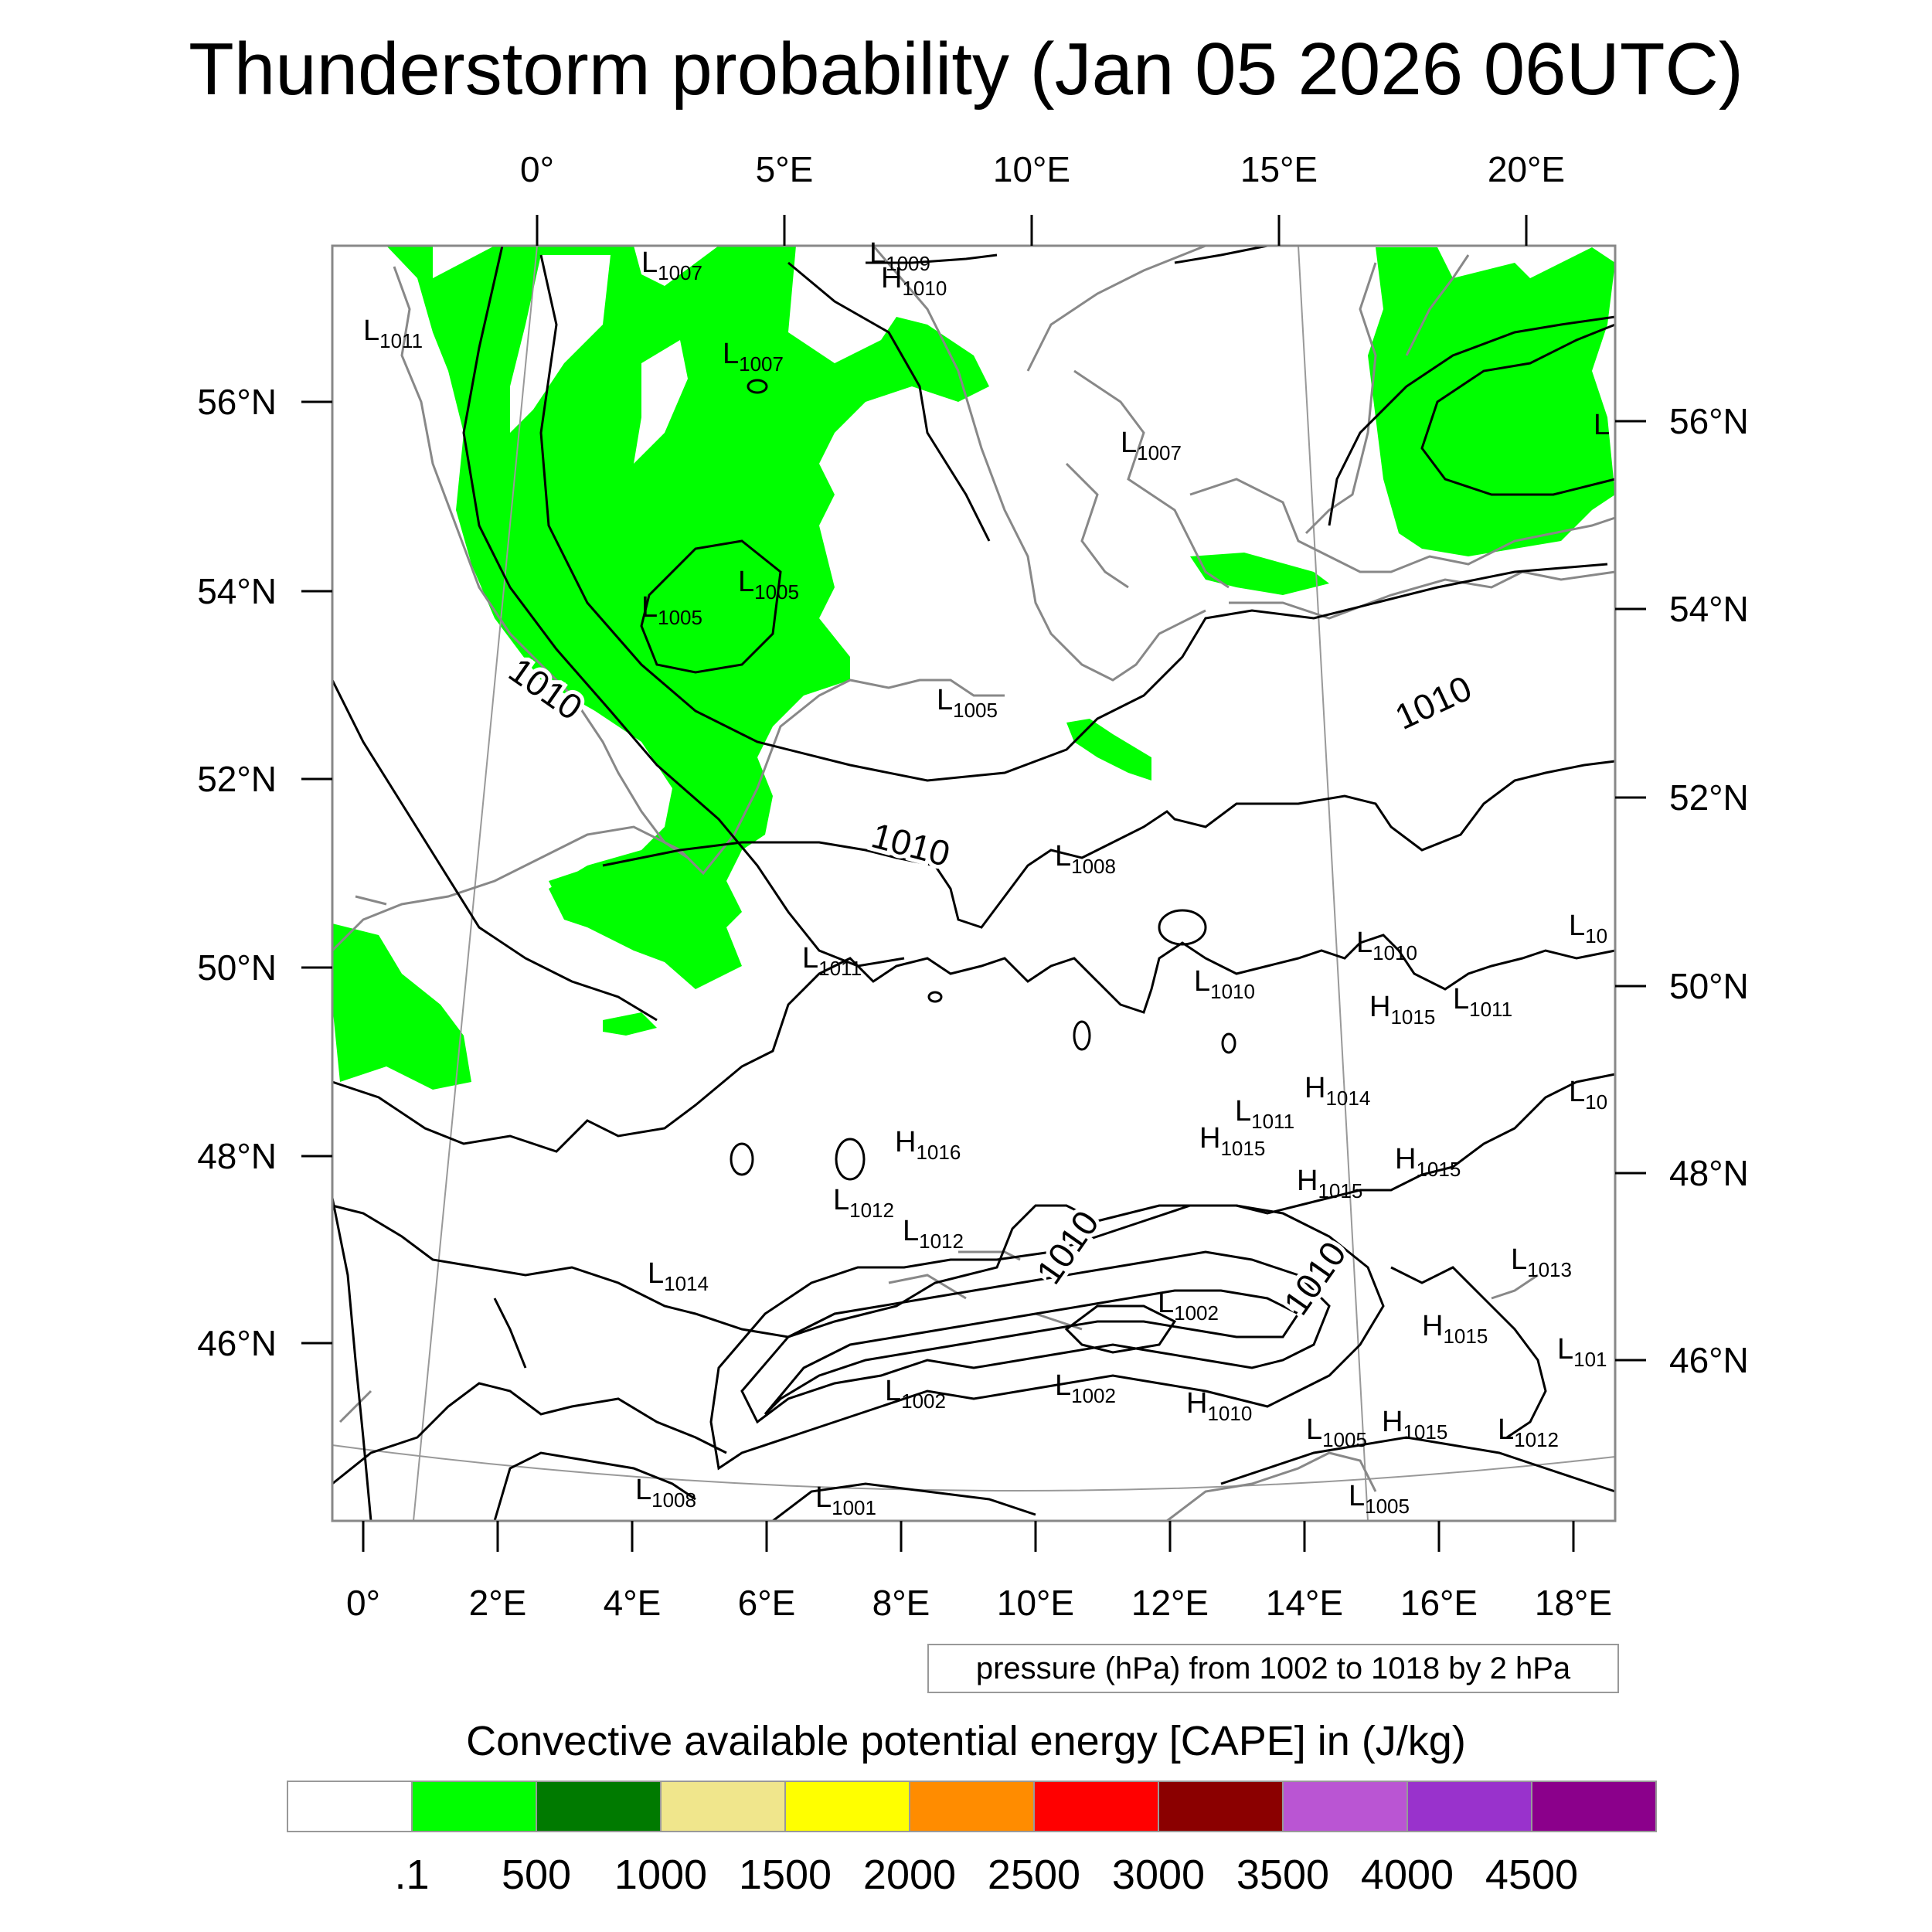 This screenshot has height=1932, width=1932. Describe the element at coordinates (785, 1875) in the screenshot. I see `colorbar-label: 1500` at that location.